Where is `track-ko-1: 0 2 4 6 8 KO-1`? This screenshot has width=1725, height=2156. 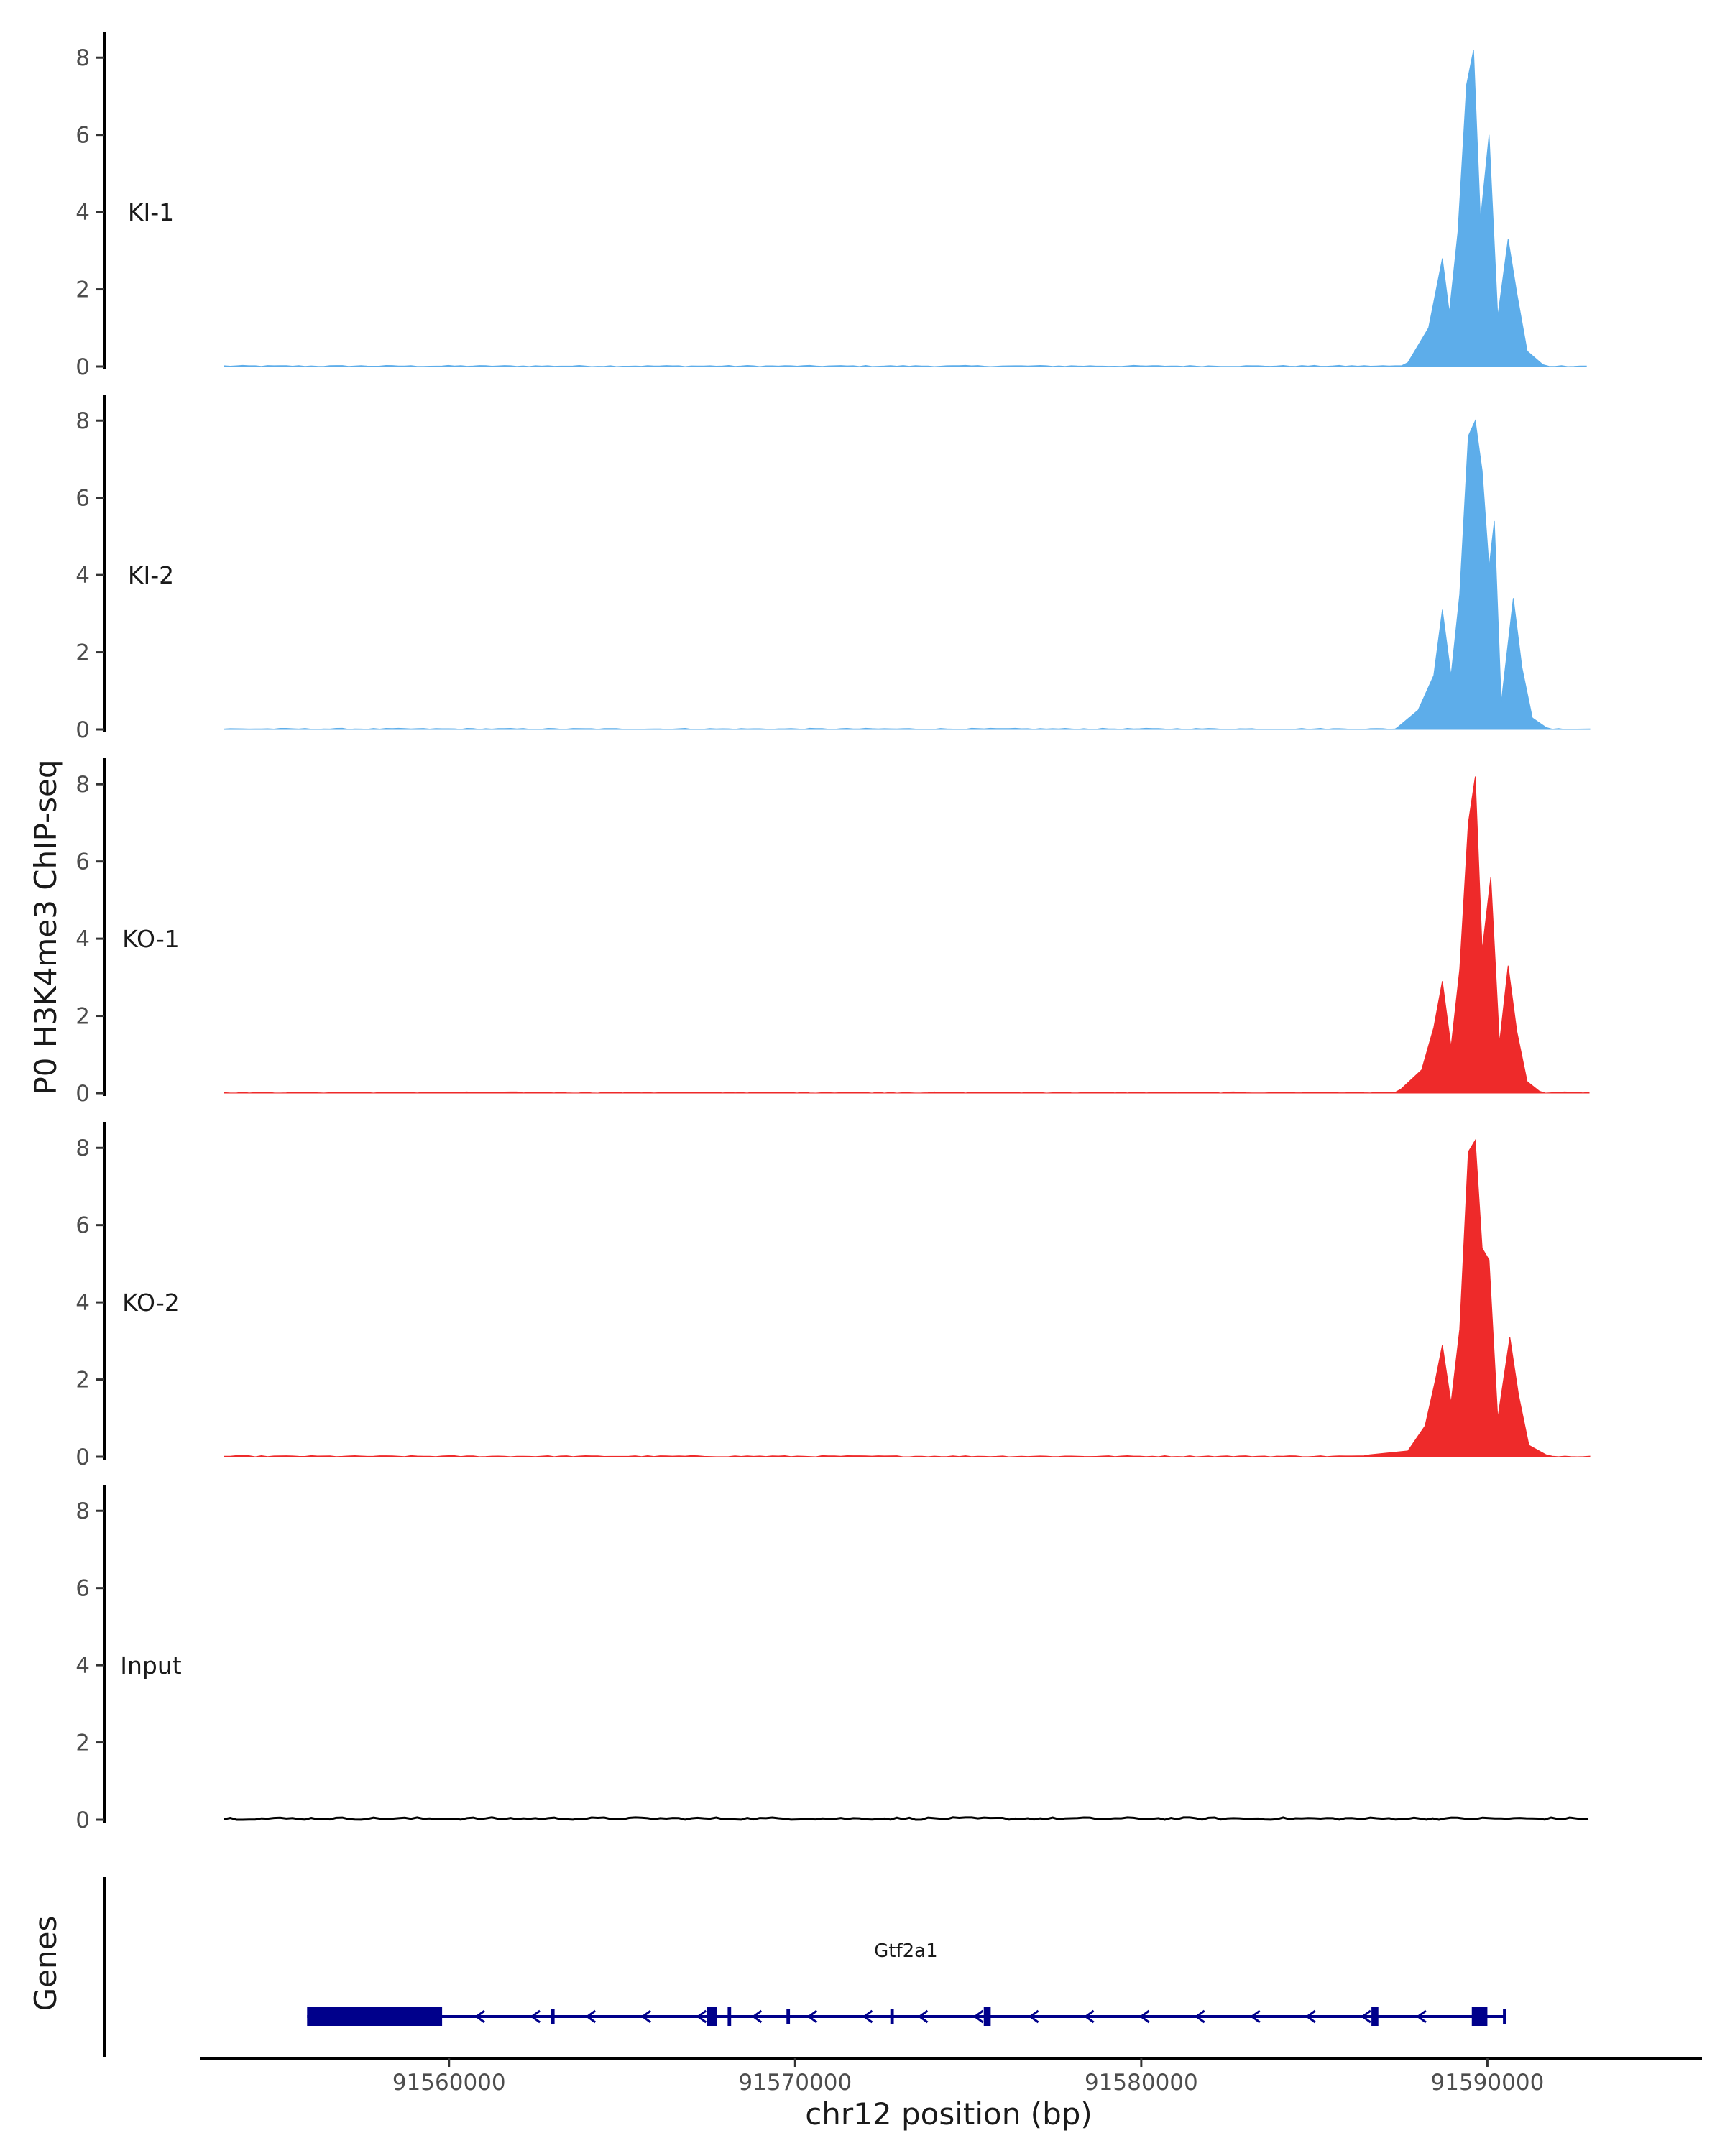 track-ko-1: 0 2 4 6 8 KO-1 is located at coordinates (832, 932).